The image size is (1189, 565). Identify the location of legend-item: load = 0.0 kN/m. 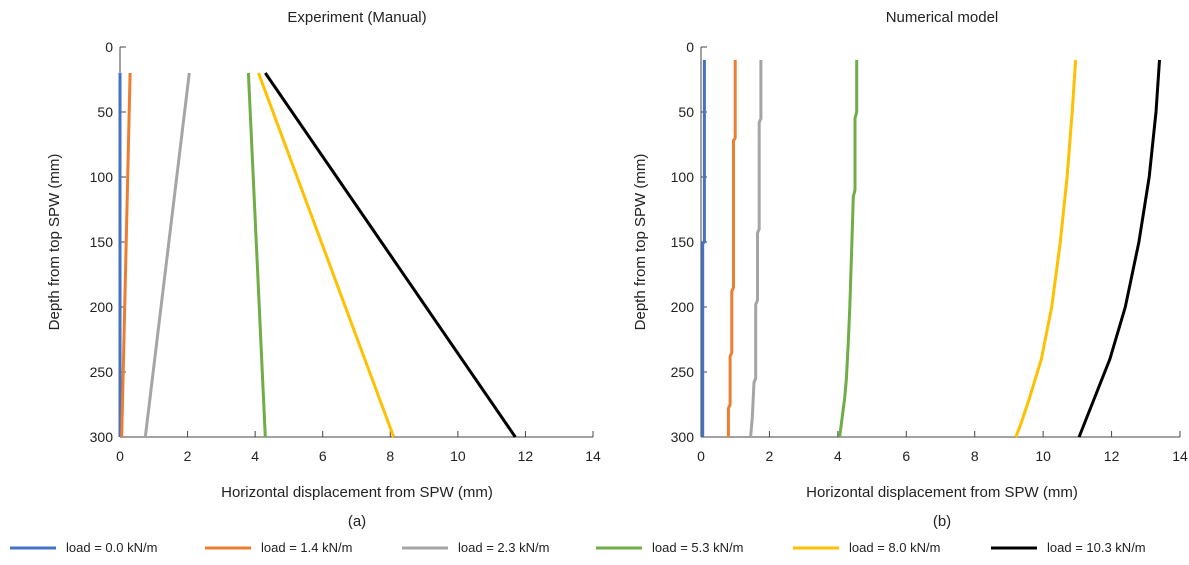
(83, 547).